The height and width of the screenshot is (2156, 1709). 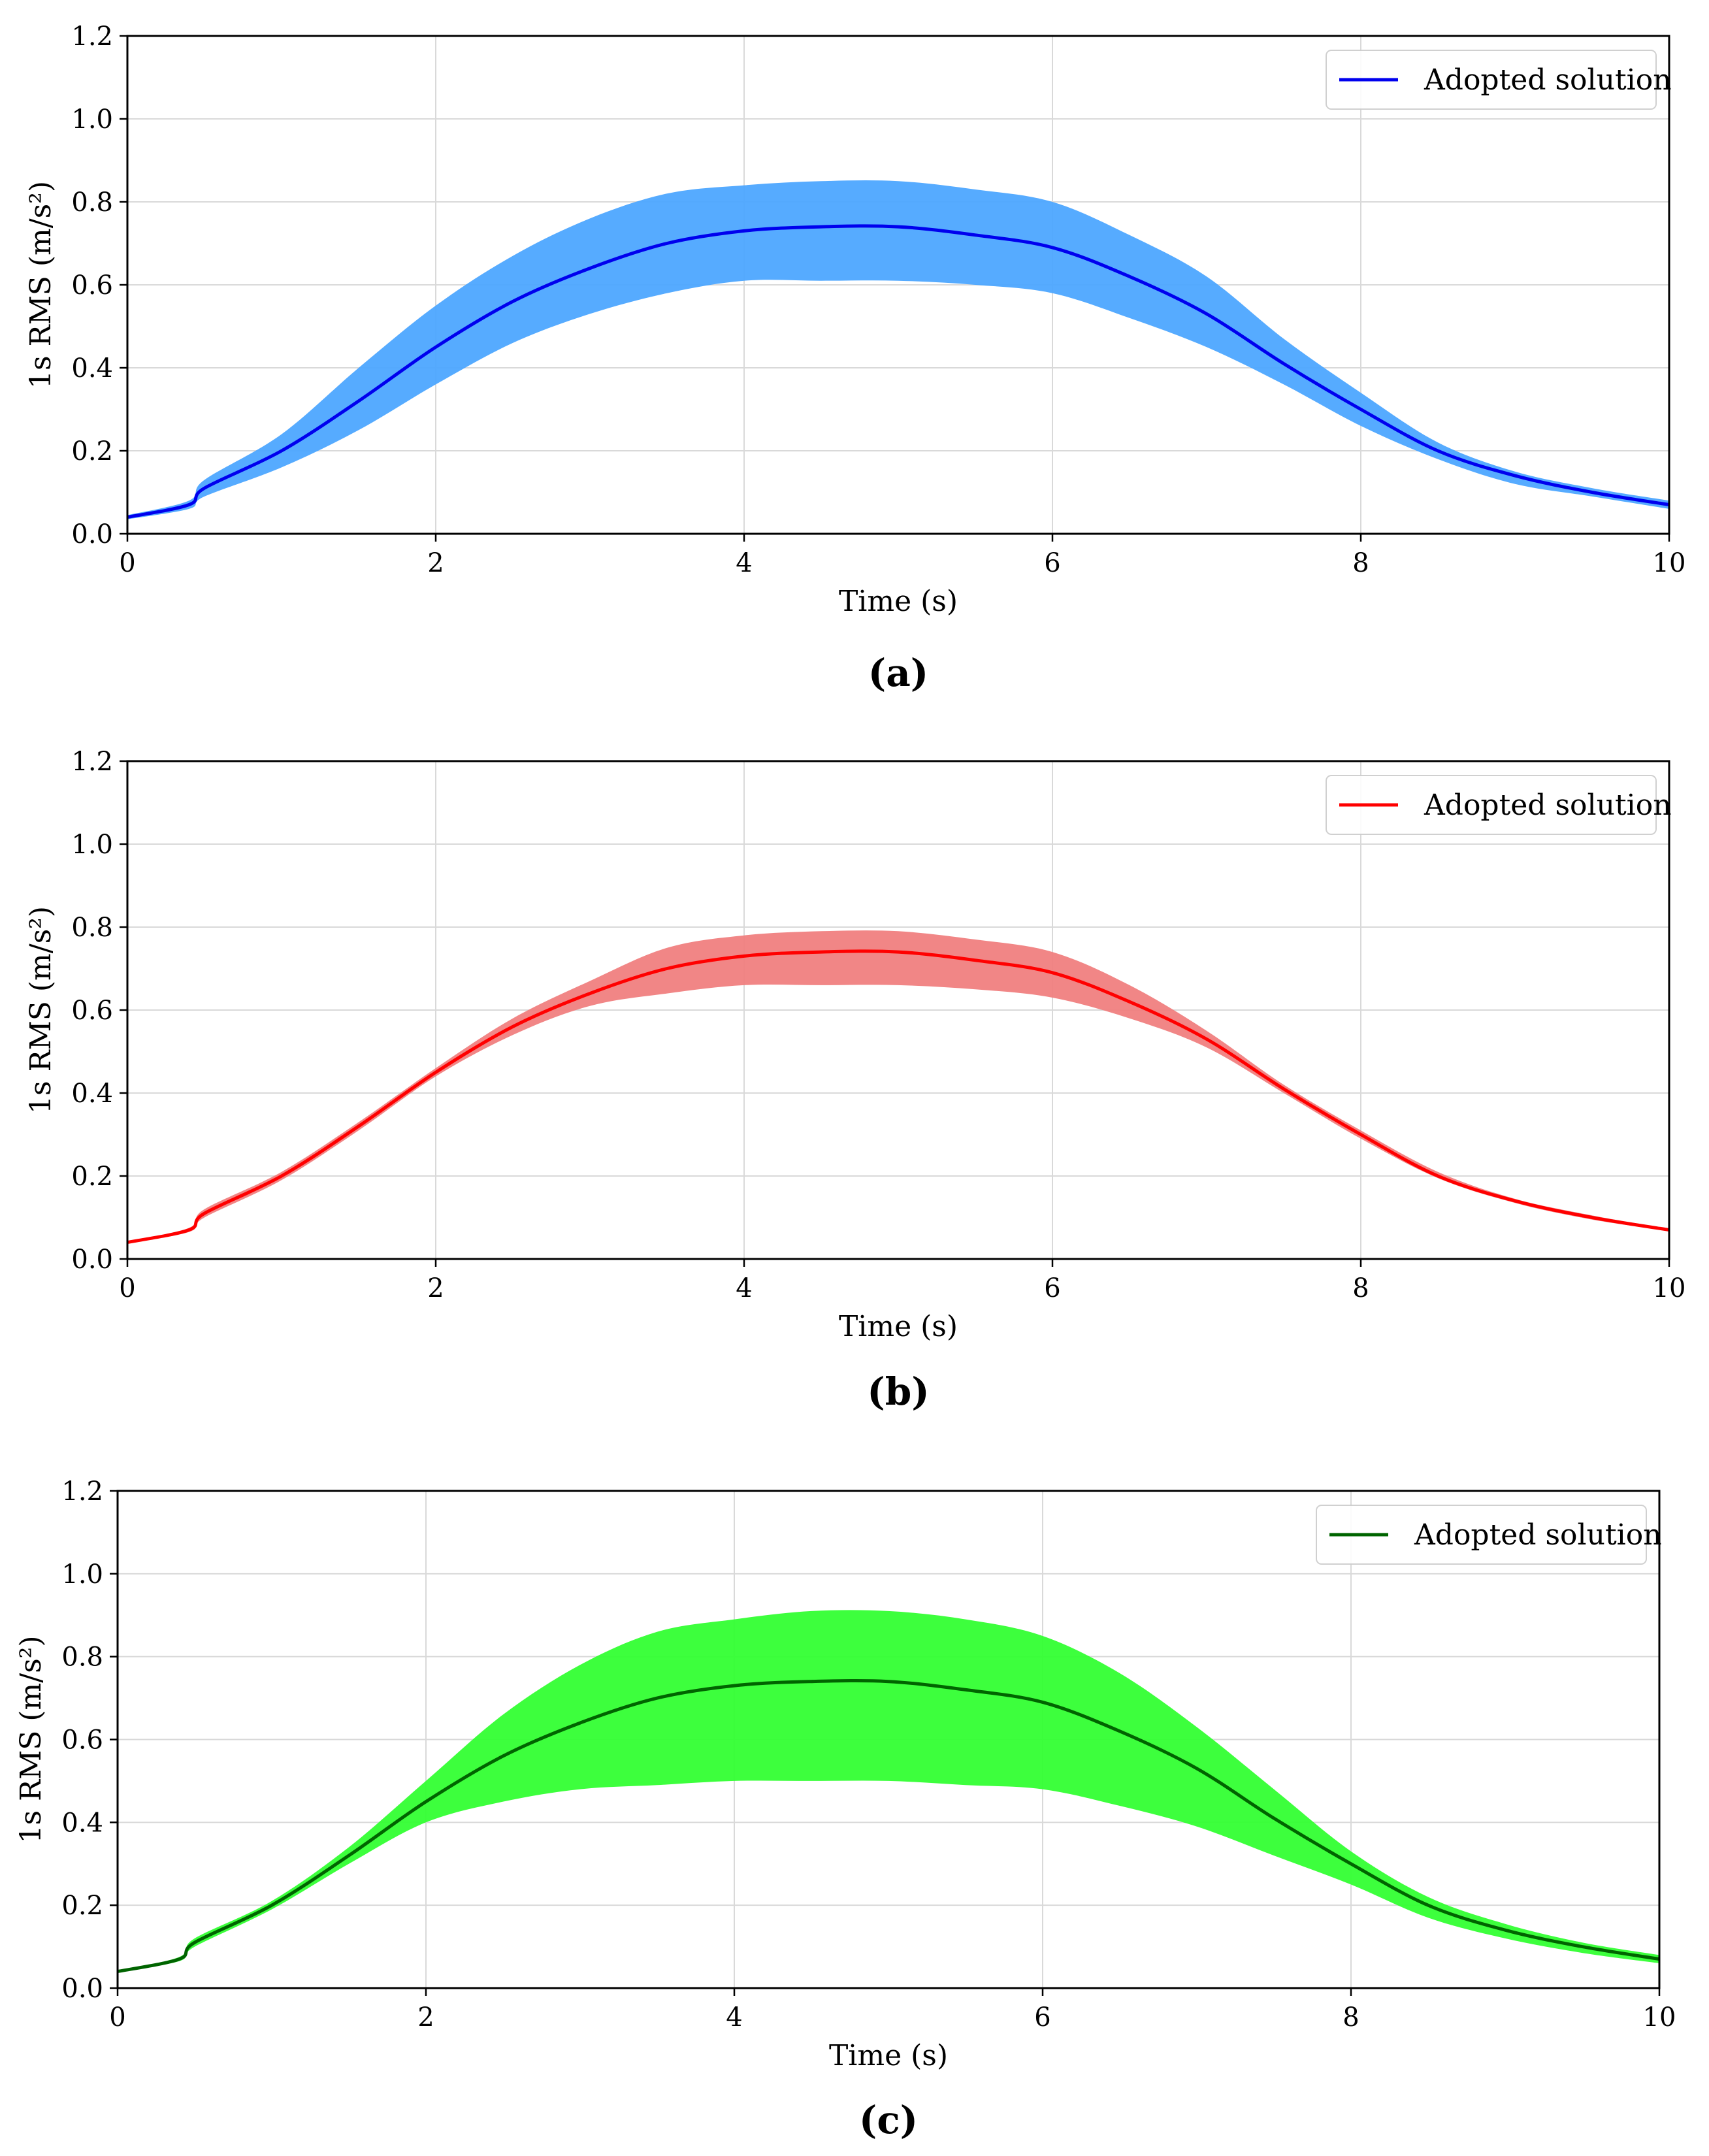 What do you see at coordinates (889, 2120) in the screenshot?
I see `panel-label: (c)` at bounding box center [889, 2120].